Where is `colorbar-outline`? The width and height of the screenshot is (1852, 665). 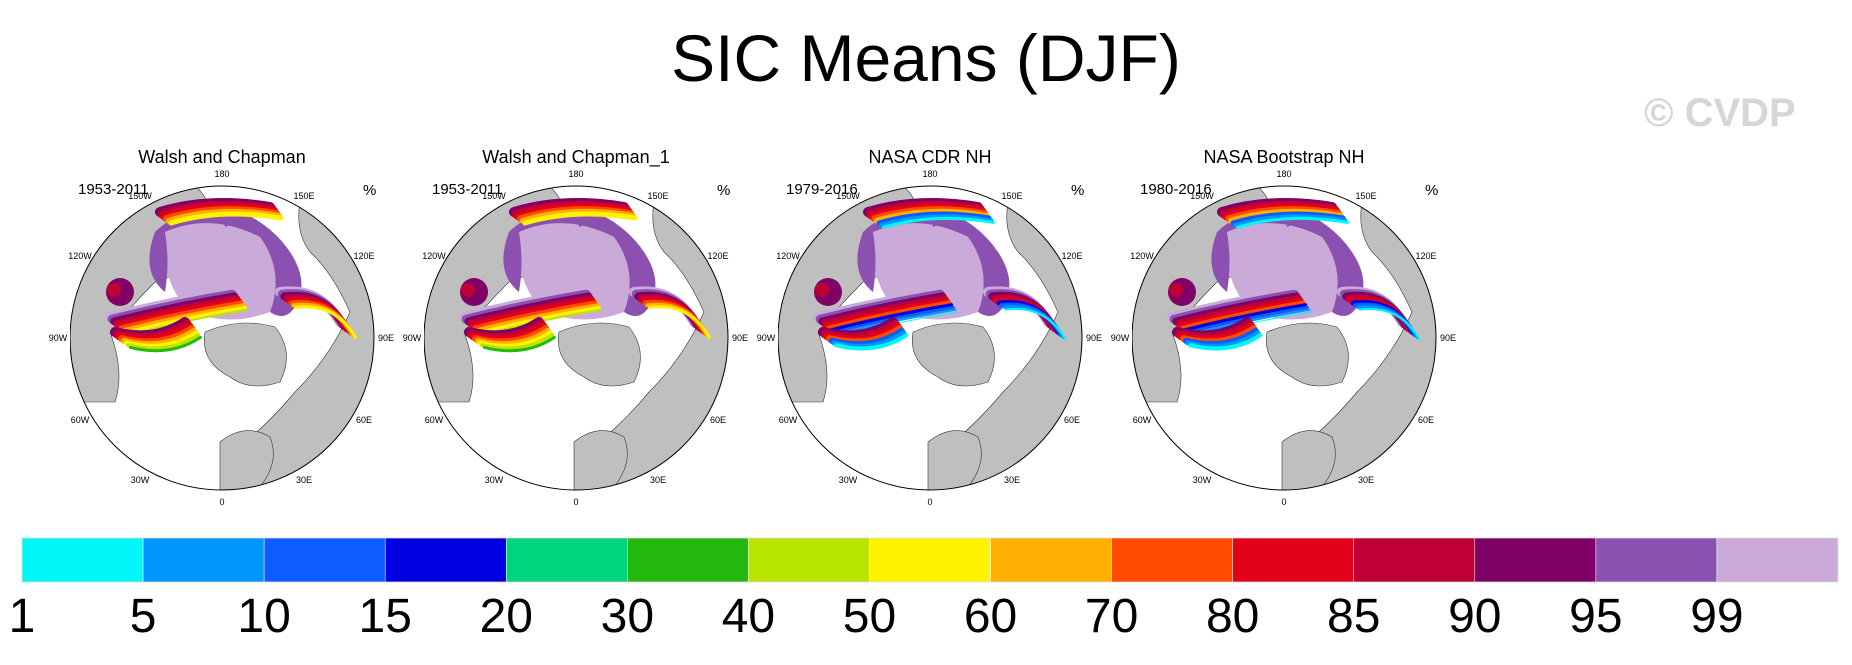
colorbar-outline is located at coordinates (930, 560).